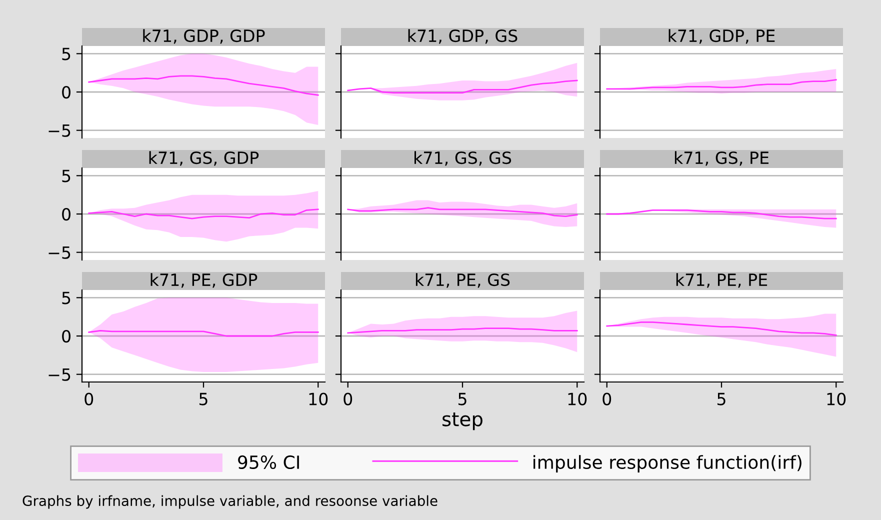 The height and width of the screenshot is (520, 881). What do you see at coordinates (721, 36) in the screenshot?
I see `chart-title: k71, GDP, PE` at bounding box center [721, 36].